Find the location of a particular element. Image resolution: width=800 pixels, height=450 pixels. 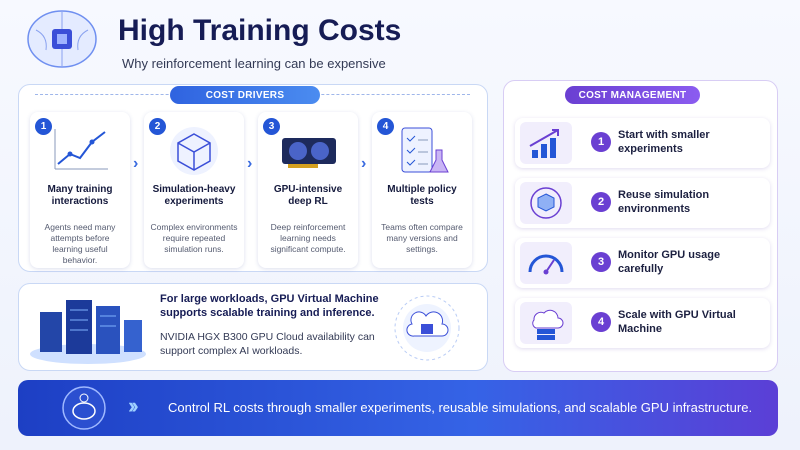

brain-icon is located at coordinates (62, 39).